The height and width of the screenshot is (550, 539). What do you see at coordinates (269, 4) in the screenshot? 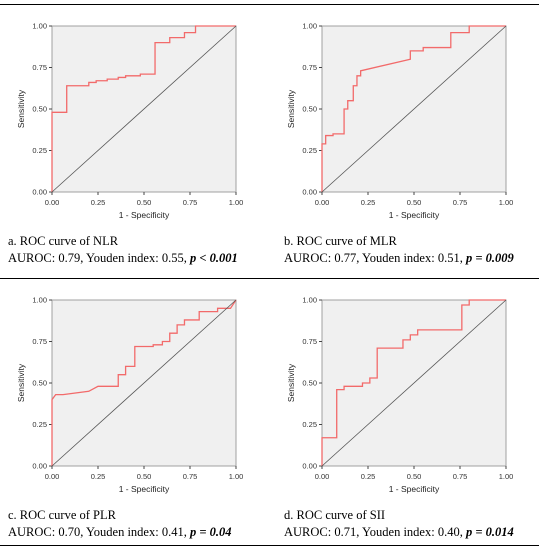
I see `top-rule` at bounding box center [269, 4].